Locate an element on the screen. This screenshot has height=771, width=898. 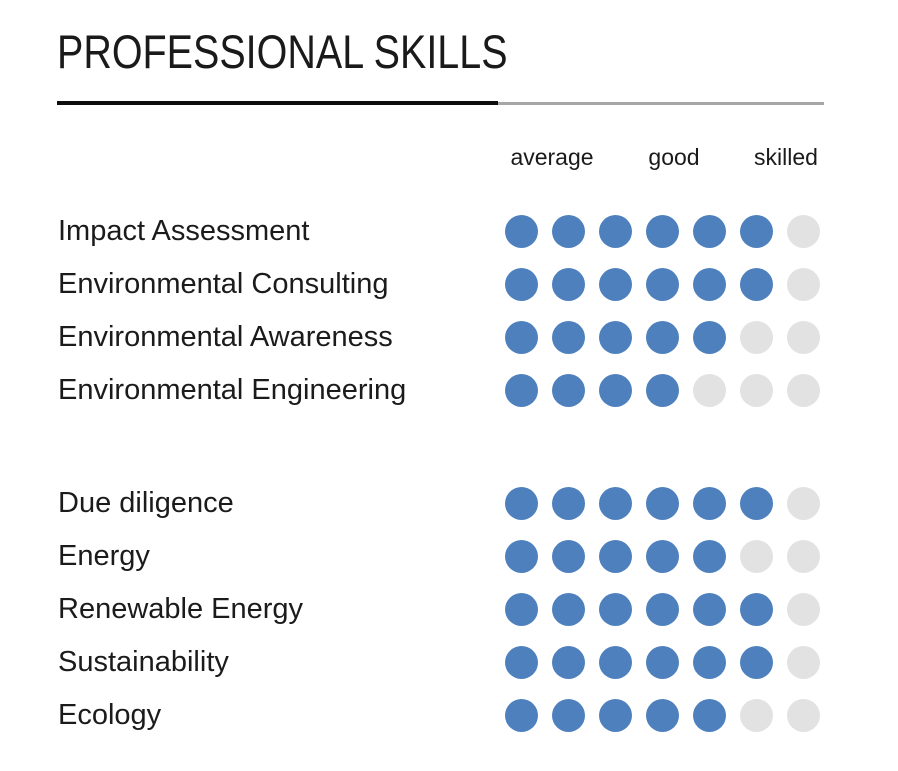
skill-row: Renewable Energy is located at coordinates (449, 609).